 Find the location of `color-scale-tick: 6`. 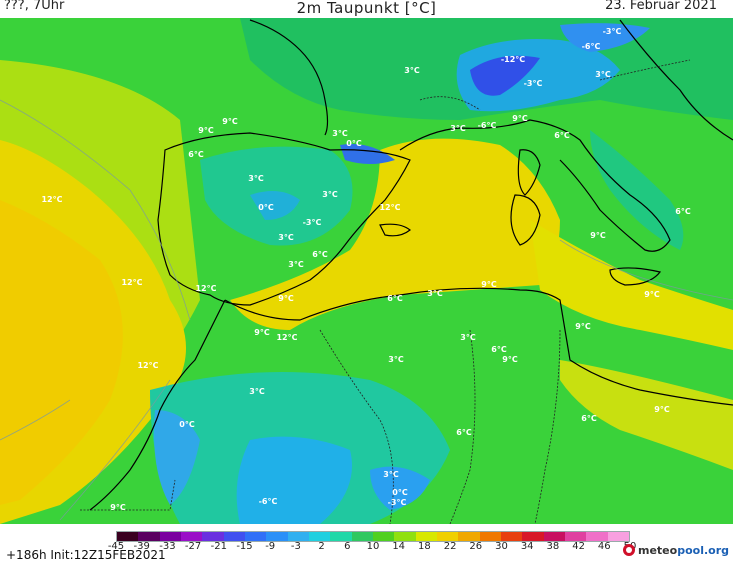

color-scale-tick: 6 is located at coordinates (347, 546).